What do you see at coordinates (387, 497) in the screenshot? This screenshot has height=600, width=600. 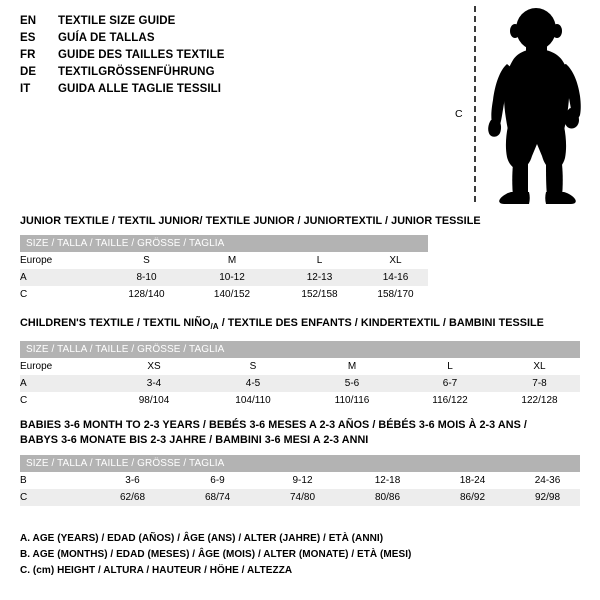 I see `cell-height: 80/86` at bounding box center [387, 497].